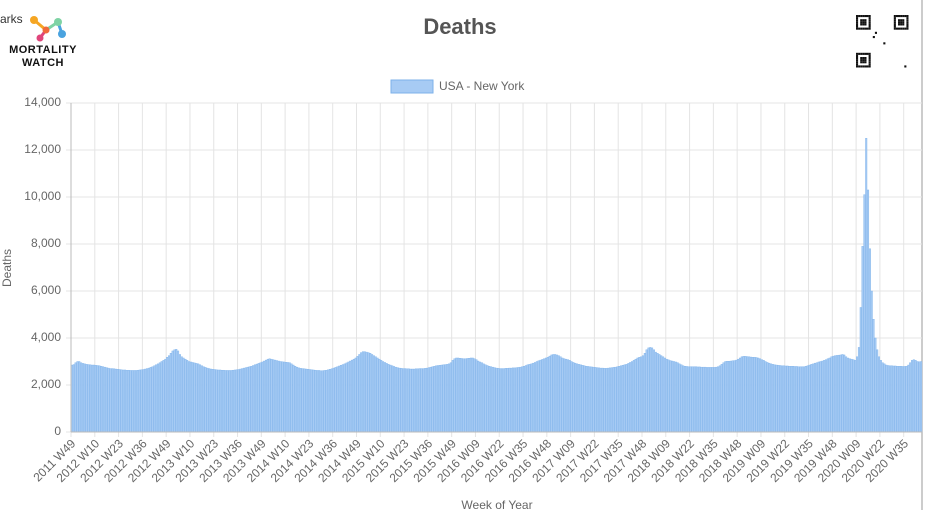 This screenshot has height=510, width=936. What do you see at coordinates (459, 26) in the screenshot?
I see `chart-title: Deaths` at bounding box center [459, 26].